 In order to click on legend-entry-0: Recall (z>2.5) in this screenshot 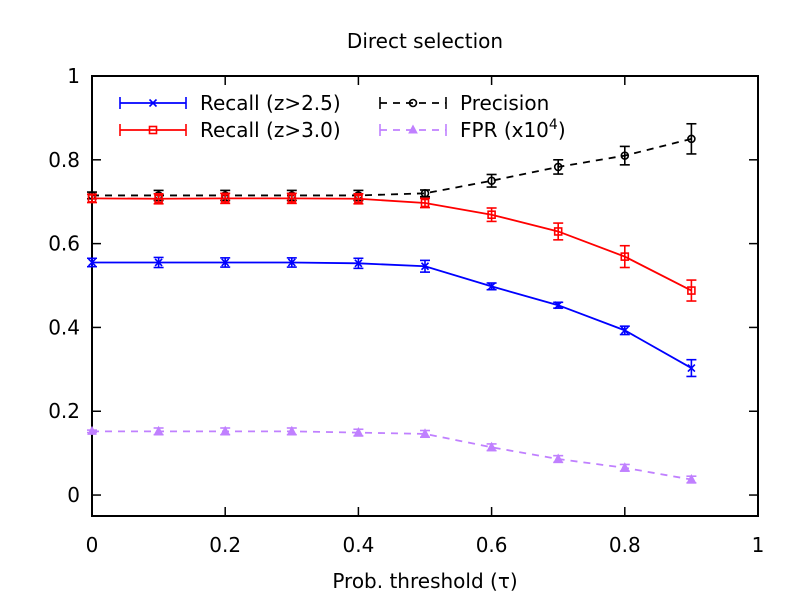, I will do `click(230, 103)`.